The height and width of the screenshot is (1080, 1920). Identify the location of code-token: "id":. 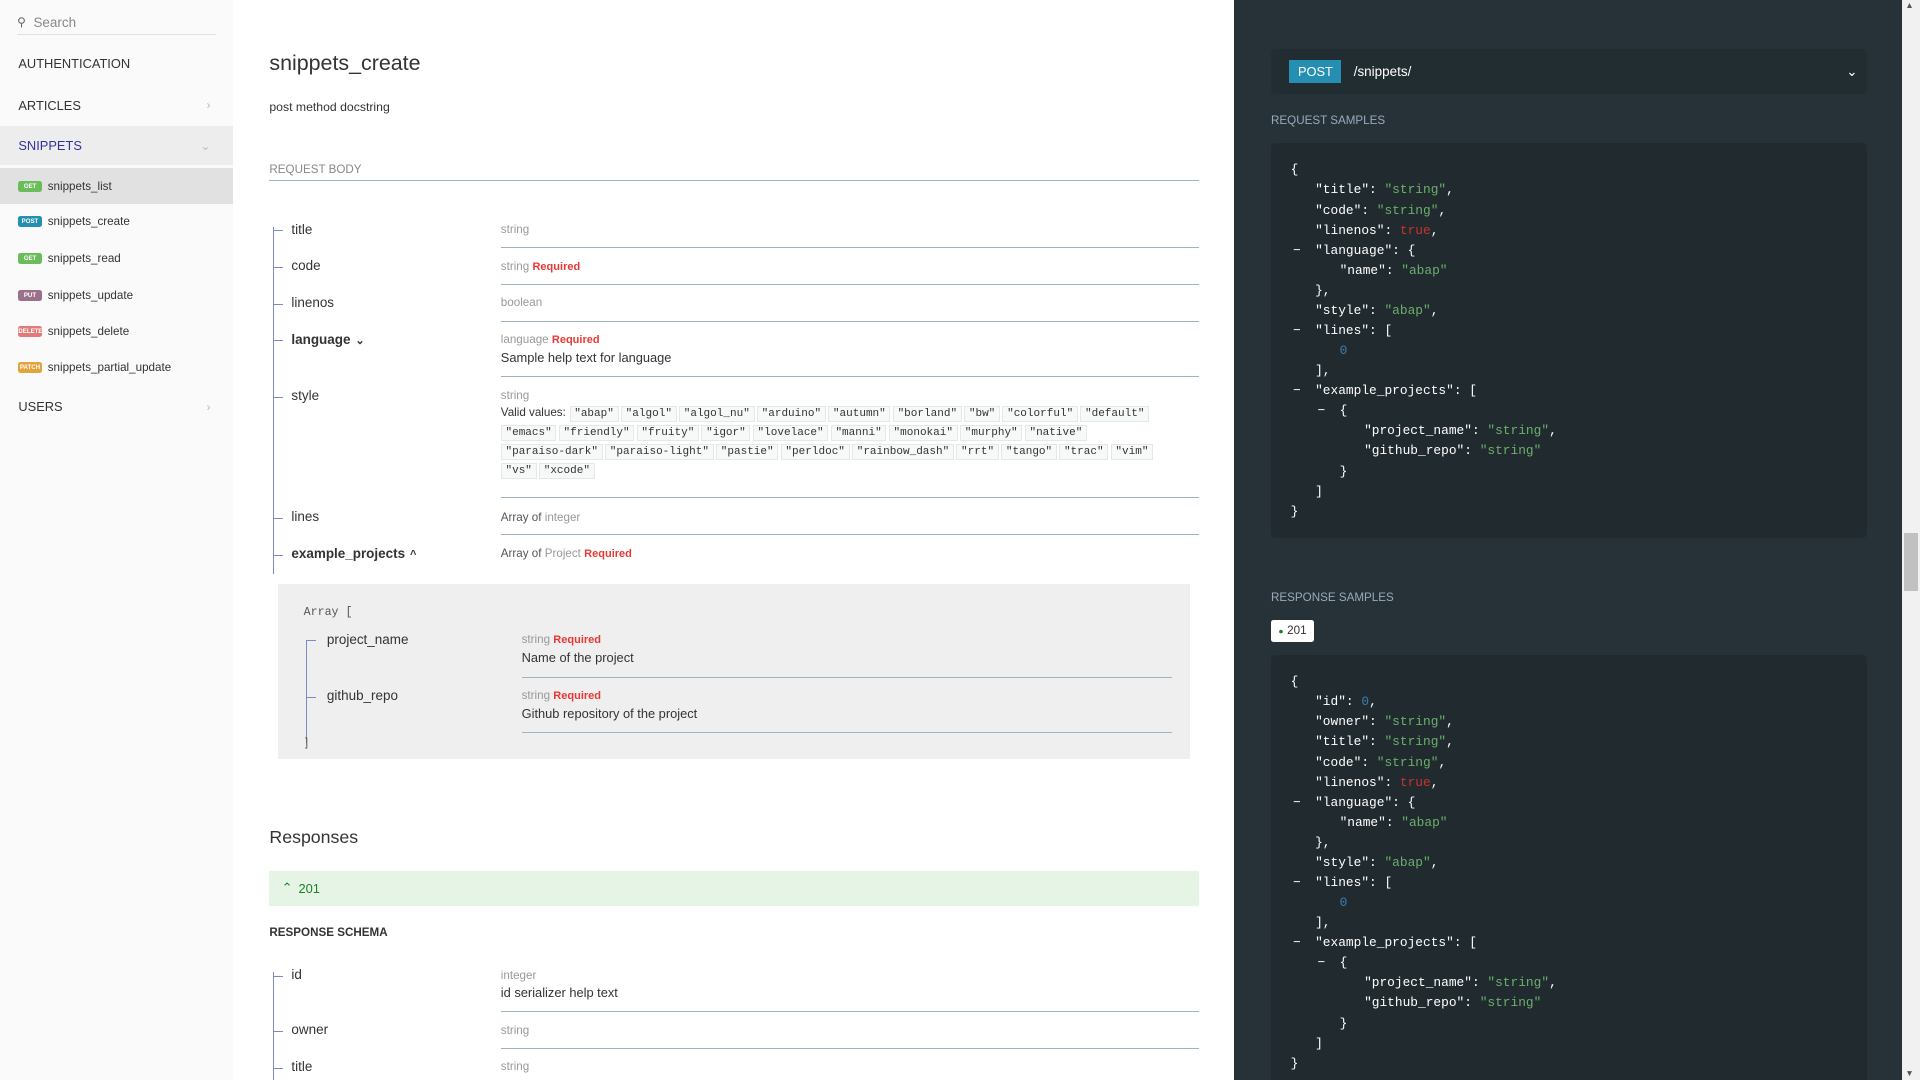
(1338, 702).